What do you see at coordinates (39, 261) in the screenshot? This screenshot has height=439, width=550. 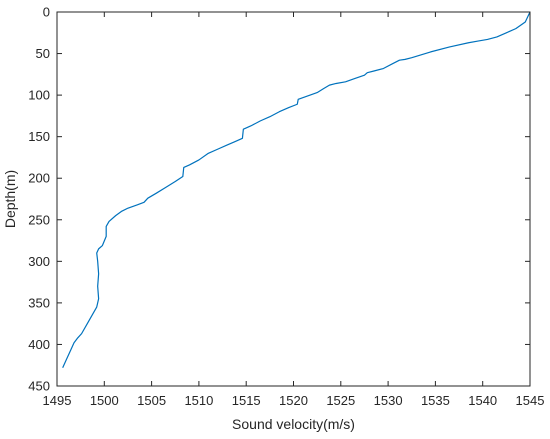 I see `y-tick-label-6: 300` at bounding box center [39, 261].